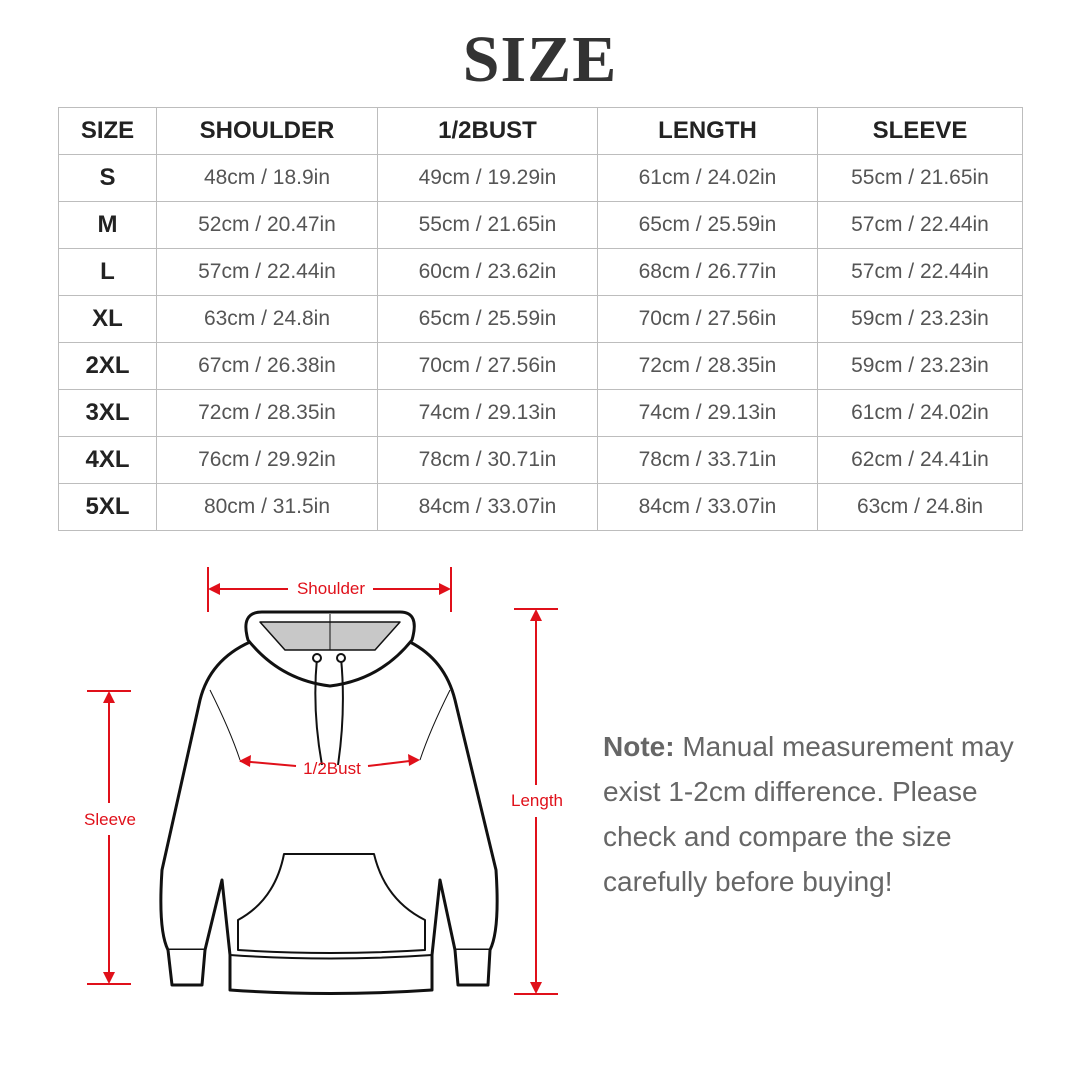 This screenshot has height=1080, width=1080. Describe the element at coordinates (707, 225) in the screenshot. I see `measurement-cell: 65cm / 25.59in` at that location.